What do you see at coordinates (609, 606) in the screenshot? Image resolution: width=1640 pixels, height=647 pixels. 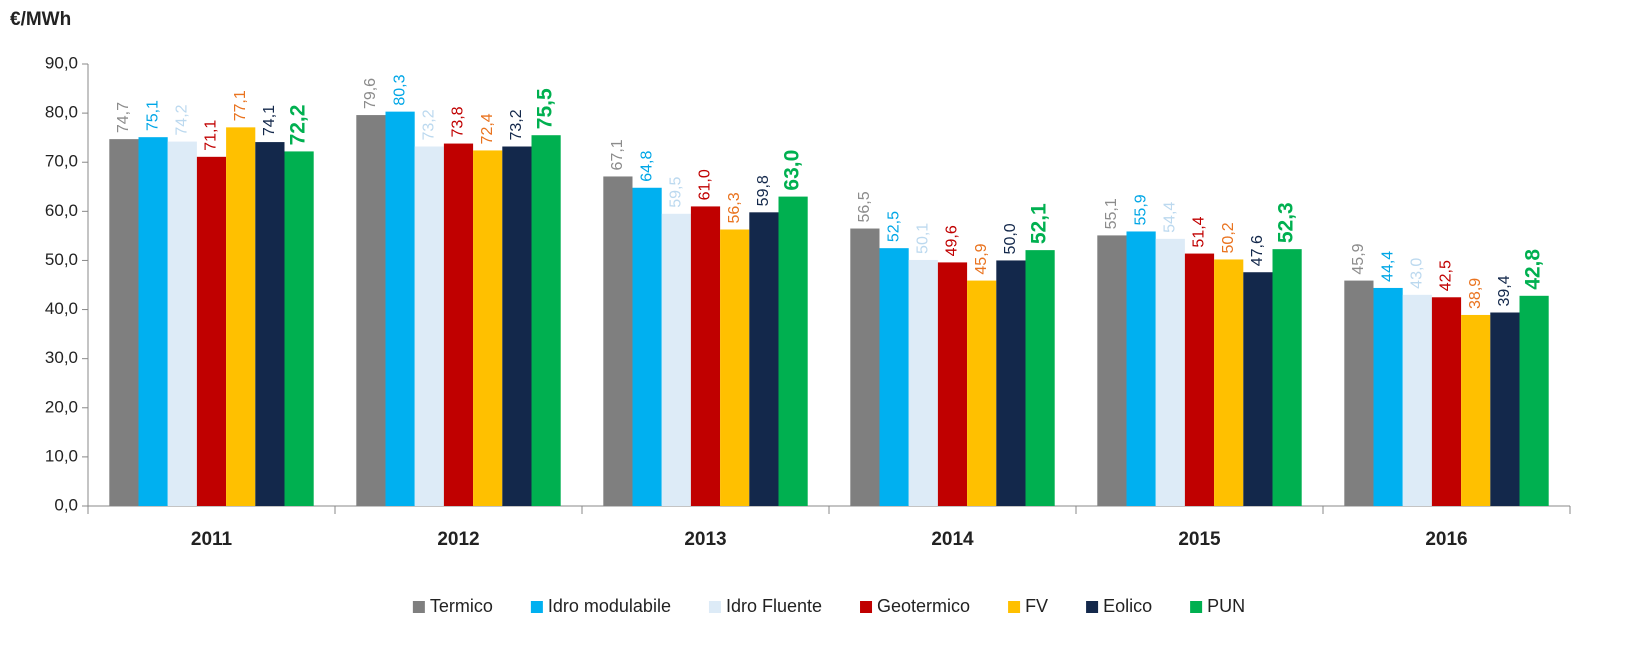 I see `legend-label: Idro modulabile` at bounding box center [609, 606].